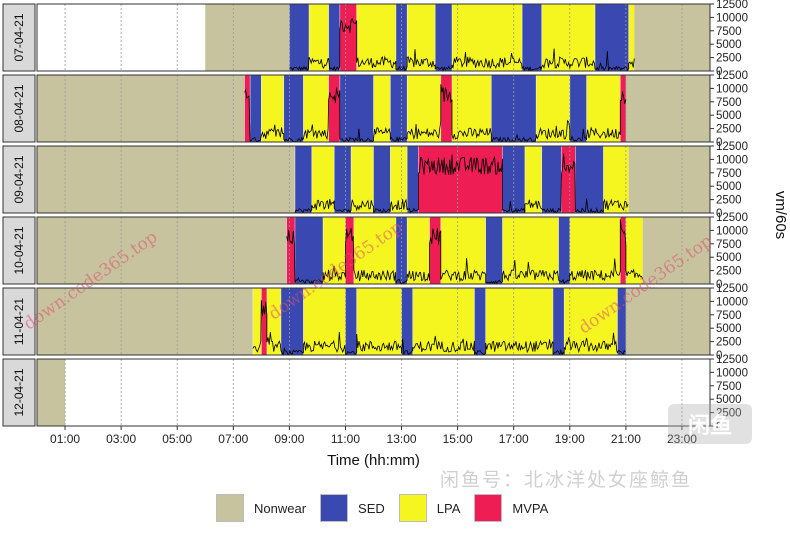 The width and height of the screenshot is (790, 538). I want to click on legend-swatch-lpa, so click(412, 508).